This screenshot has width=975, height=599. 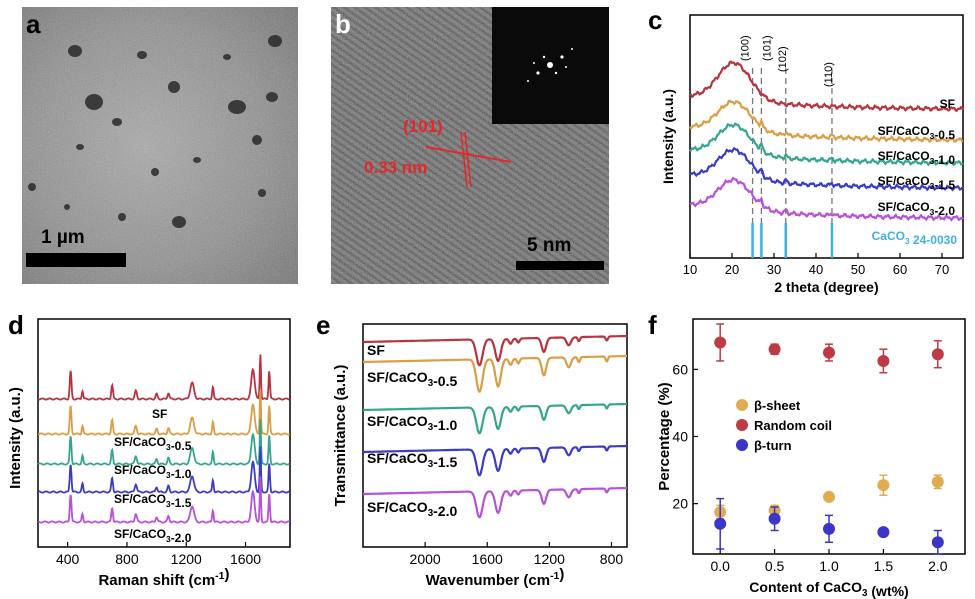 I want to click on fft-inset, so click(x=550, y=65).